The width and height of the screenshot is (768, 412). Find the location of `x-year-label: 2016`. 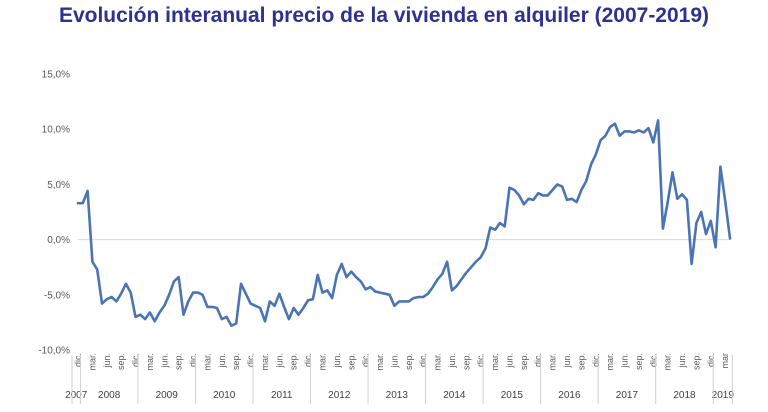

x-year-label: 2016 is located at coordinates (569, 395).